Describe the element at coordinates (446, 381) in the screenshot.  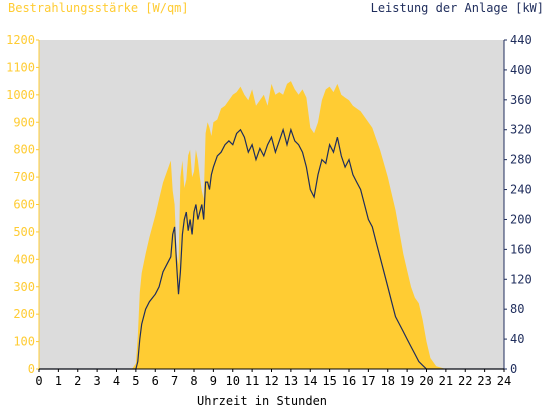
I see `x-tick-label: 21` at that location.